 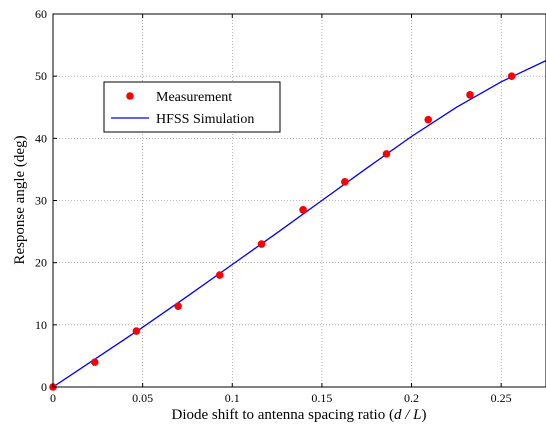 What do you see at coordinates (53, 398) in the screenshot?
I see `x-tick-label: 0` at bounding box center [53, 398].